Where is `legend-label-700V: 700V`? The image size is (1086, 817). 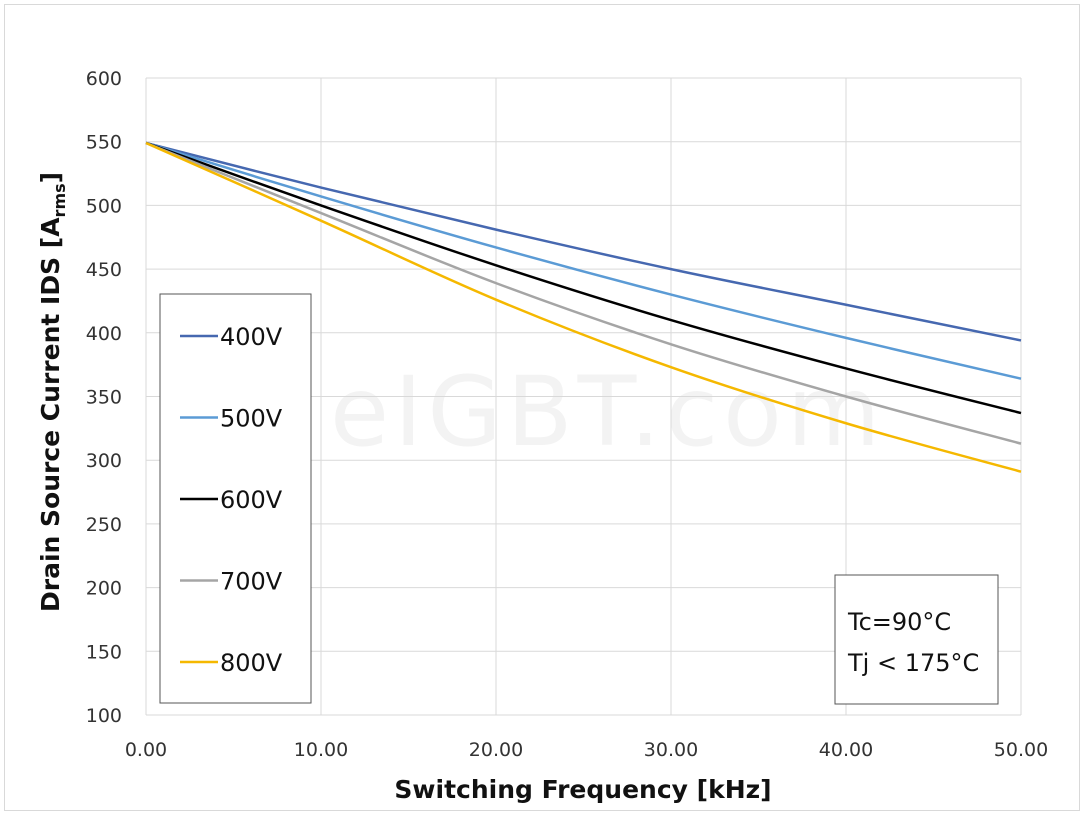
legend-label-700V: 700V is located at coordinates (251, 582).